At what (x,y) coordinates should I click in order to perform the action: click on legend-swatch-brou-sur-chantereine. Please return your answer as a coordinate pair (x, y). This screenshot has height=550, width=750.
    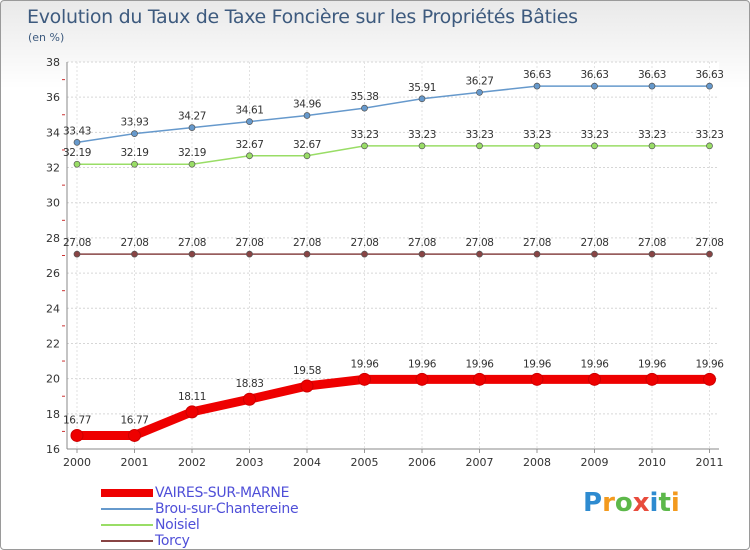
    Looking at the image, I should click on (127, 509).